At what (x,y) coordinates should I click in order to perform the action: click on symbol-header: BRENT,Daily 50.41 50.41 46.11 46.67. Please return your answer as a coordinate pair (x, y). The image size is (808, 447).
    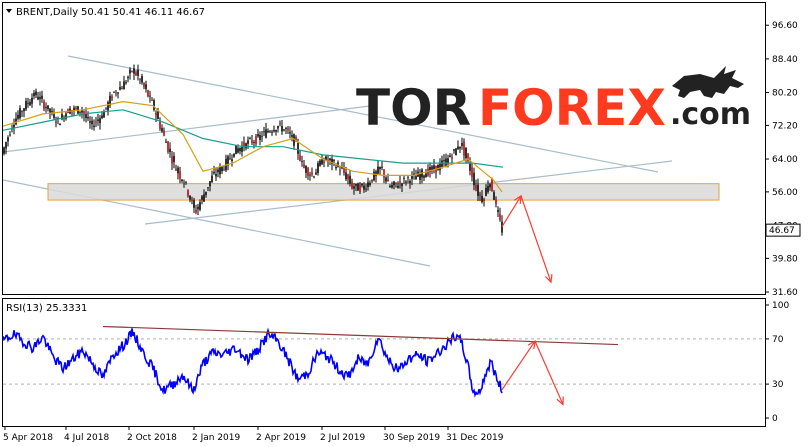
    Looking at the image, I should click on (105, 12).